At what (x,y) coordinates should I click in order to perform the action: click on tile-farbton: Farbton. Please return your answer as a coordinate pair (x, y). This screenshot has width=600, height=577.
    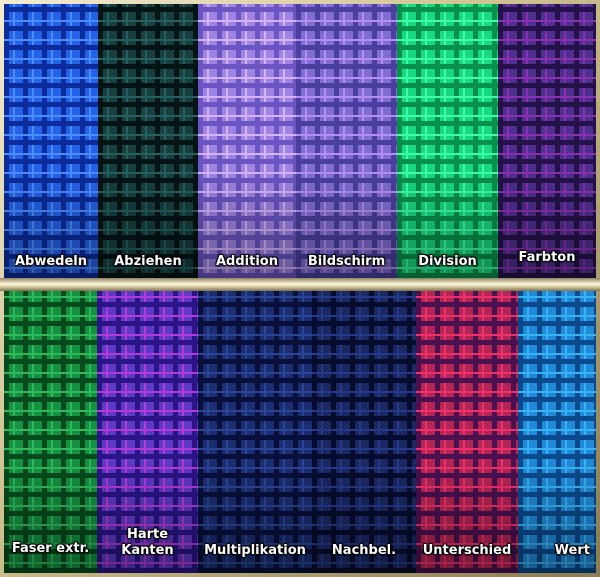
    Looking at the image, I should click on (547, 141).